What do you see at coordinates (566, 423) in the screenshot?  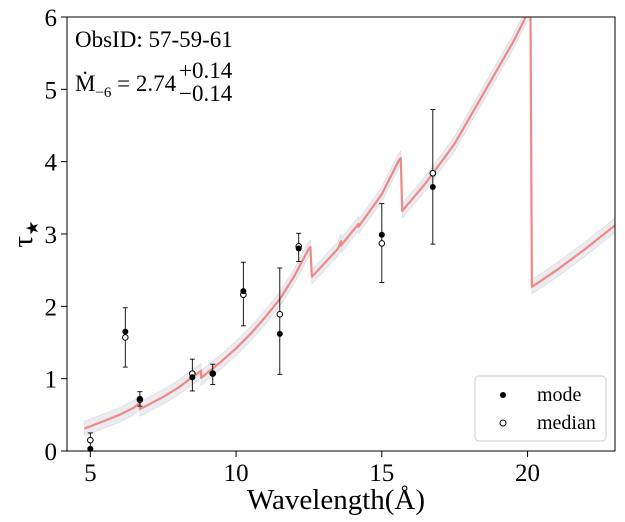 I see `legend-label-median: median` at bounding box center [566, 423].